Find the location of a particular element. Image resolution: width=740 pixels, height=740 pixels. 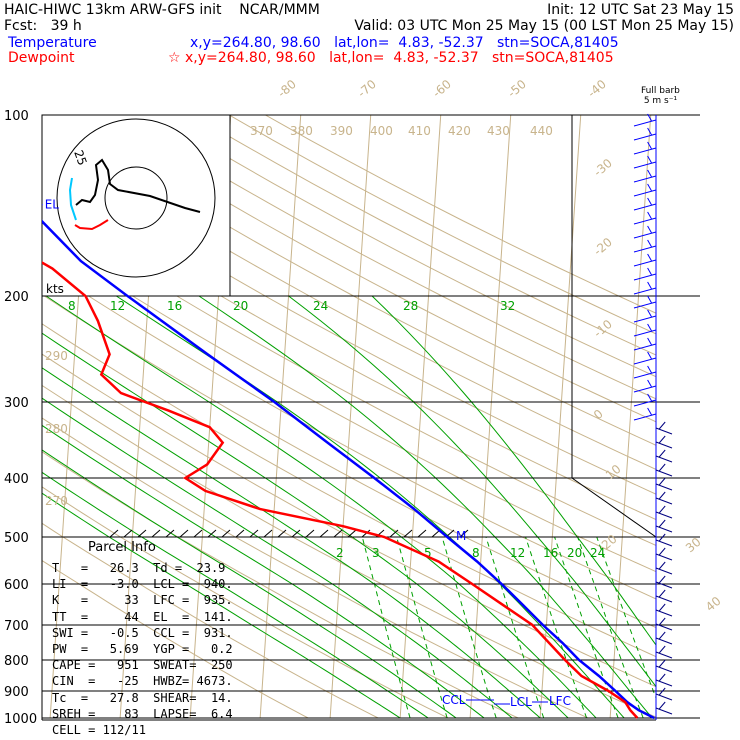

parcel-row: SWI = -0.5 CCL = 931. is located at coordinates (142, 632).